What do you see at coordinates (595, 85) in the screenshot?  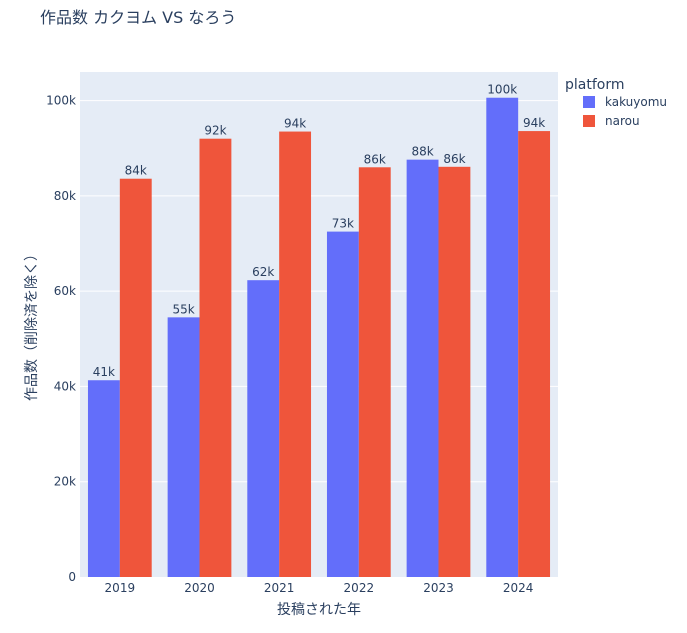 I see `legend-title: platform` at bounding box center [595, 85].